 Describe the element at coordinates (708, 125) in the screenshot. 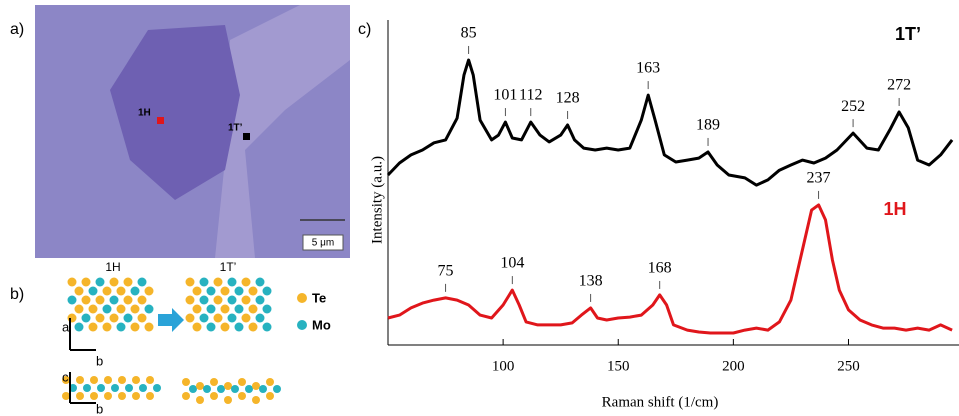

I see `peak-label: 189` at that location.